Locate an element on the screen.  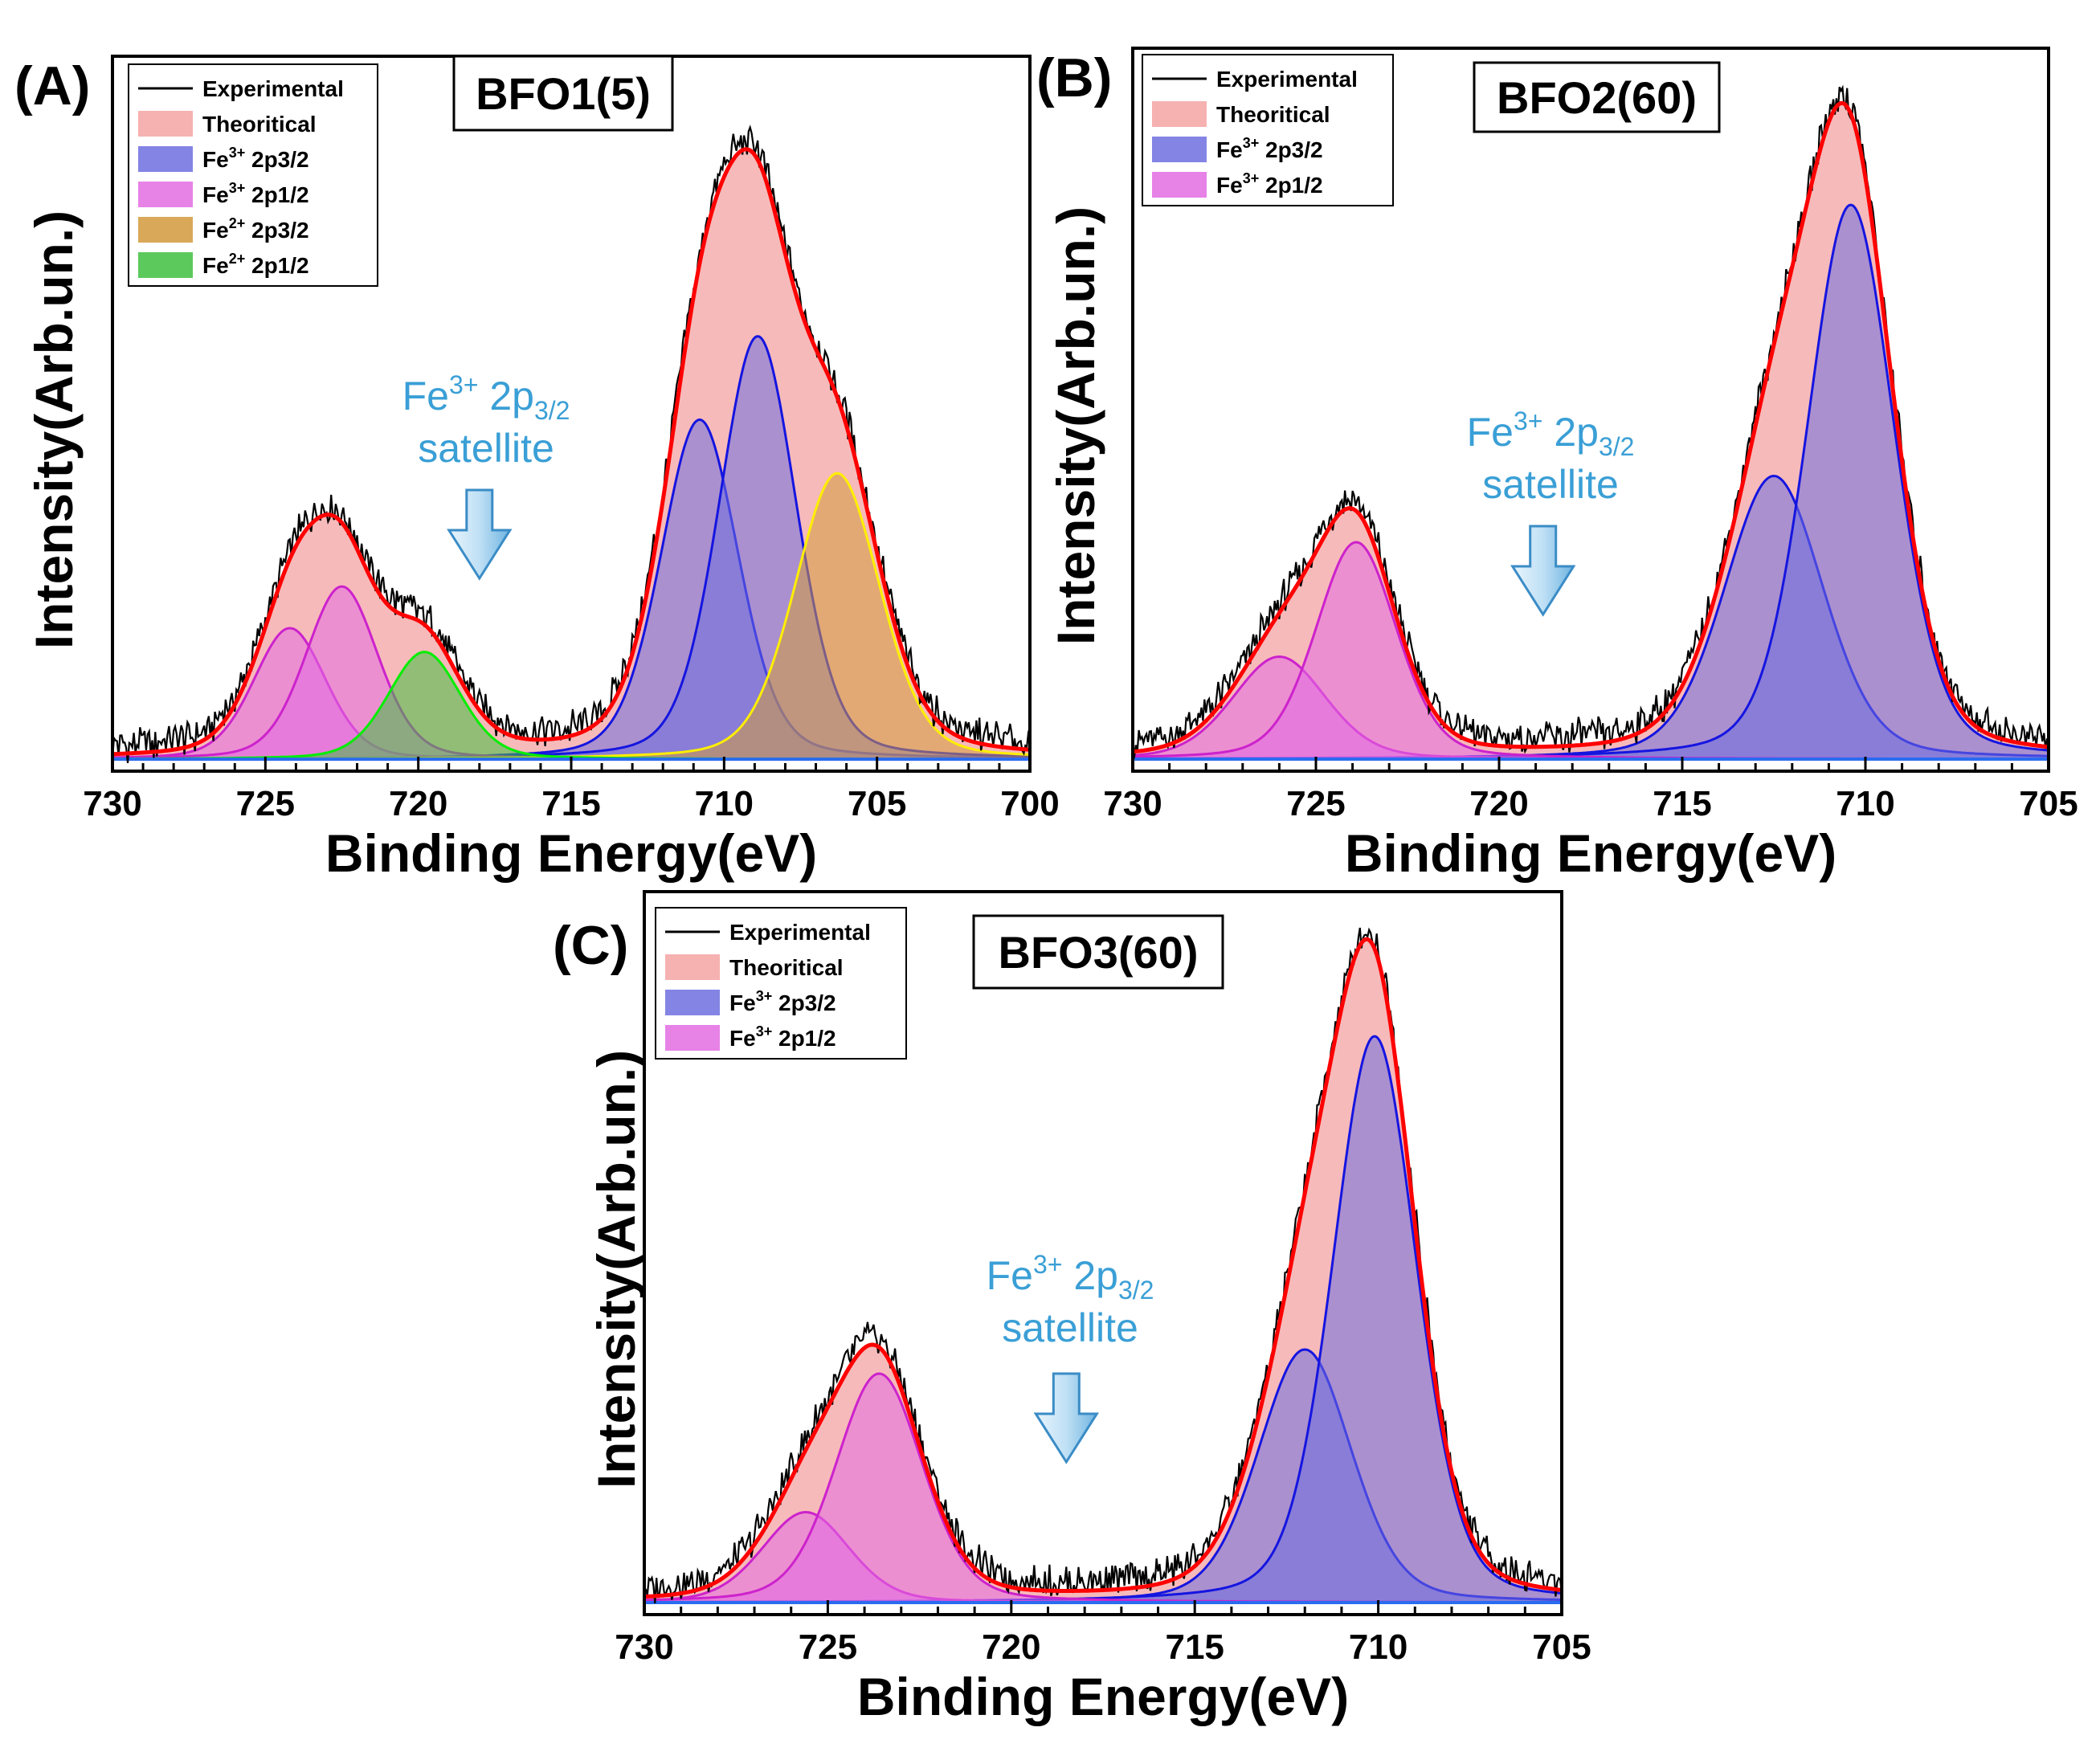
legend-item: Fe2+ 2p3/2 is located at coordinates (223, 229).